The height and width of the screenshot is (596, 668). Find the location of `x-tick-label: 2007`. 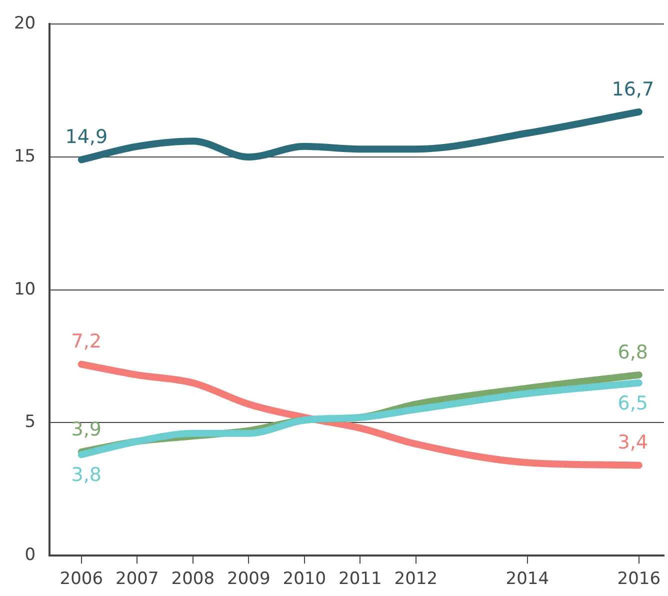

x-tick-label: 2007 is located at coordinates (137, 579).